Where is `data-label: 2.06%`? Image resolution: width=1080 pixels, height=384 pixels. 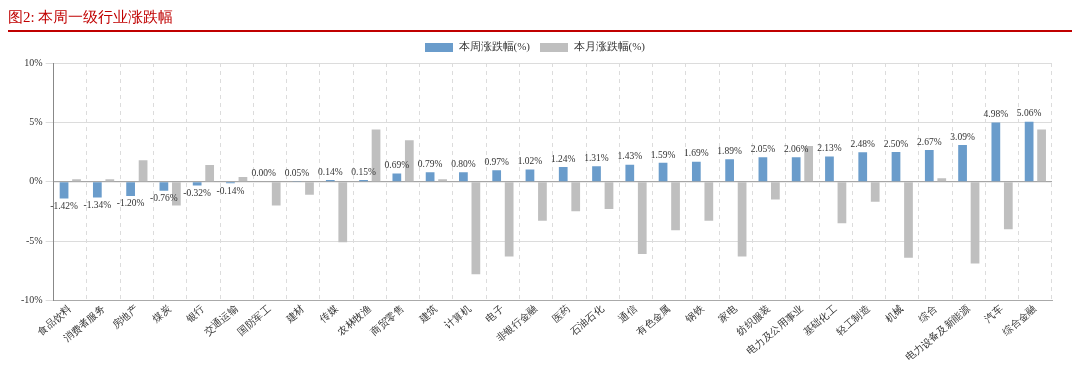 data-label: 2.06% is located at coordinates (796, 148).